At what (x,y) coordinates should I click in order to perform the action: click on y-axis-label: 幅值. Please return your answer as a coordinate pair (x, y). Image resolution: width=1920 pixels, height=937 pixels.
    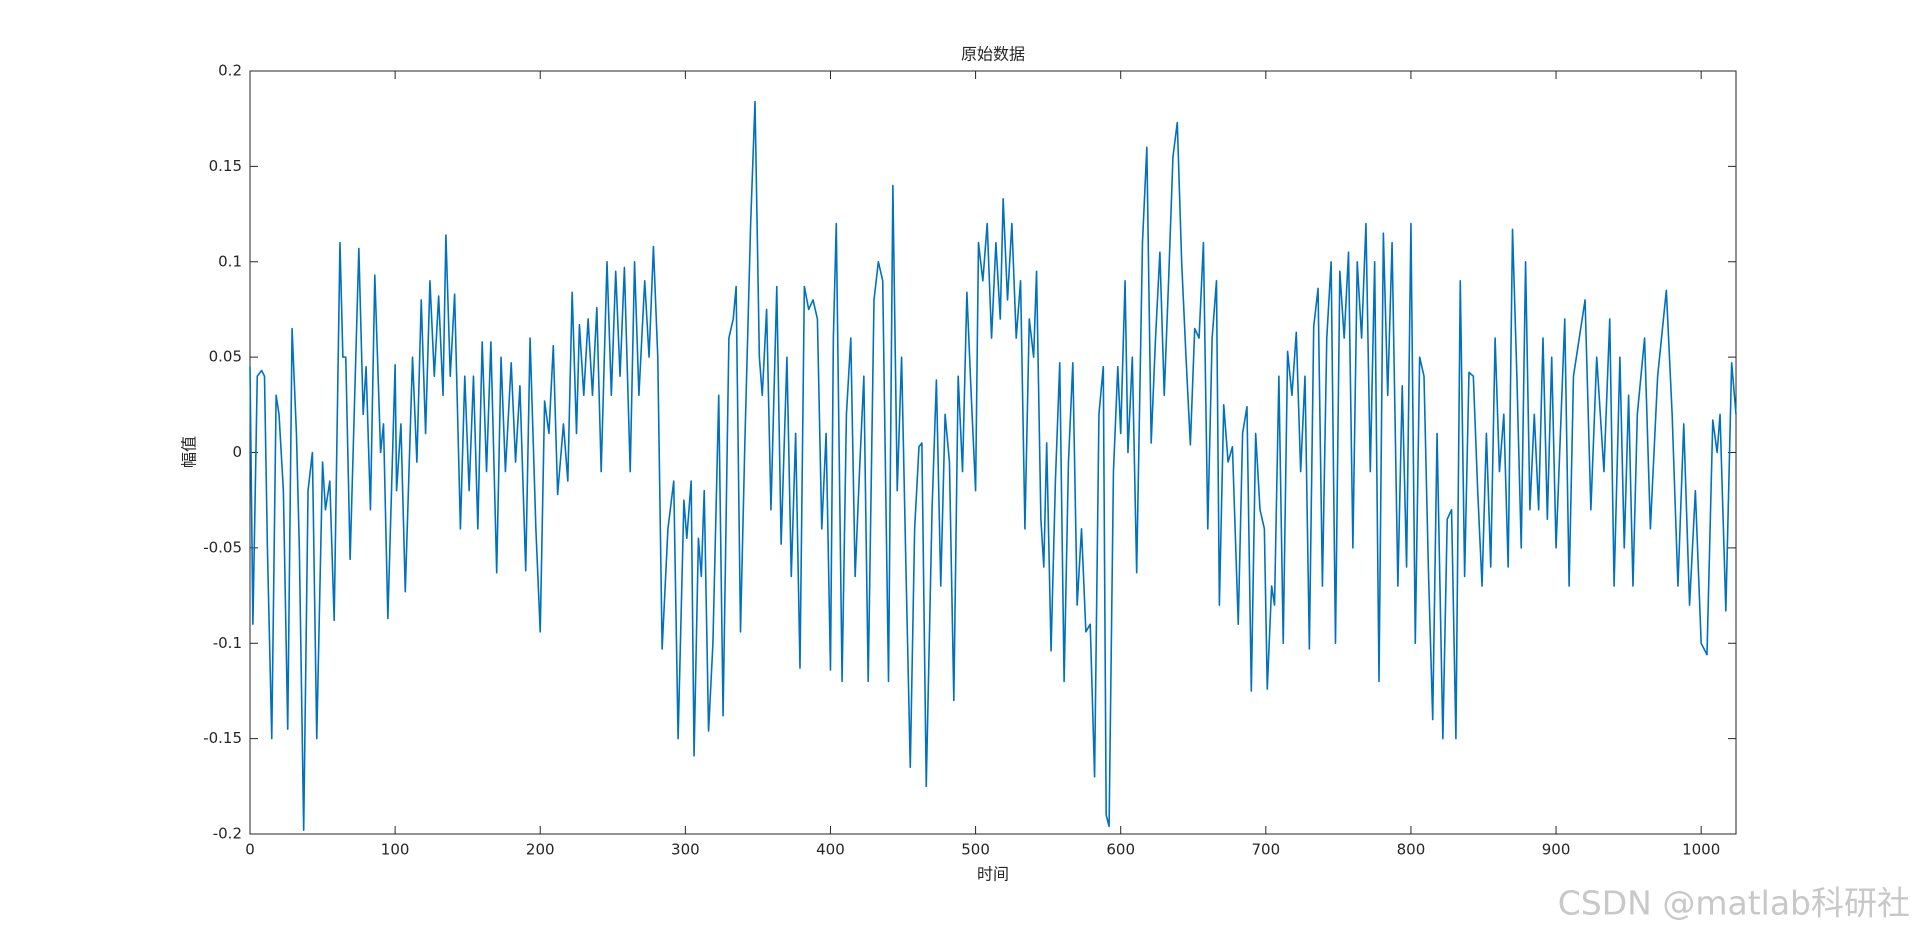
    Looking at the image, I should click on (189, 452).